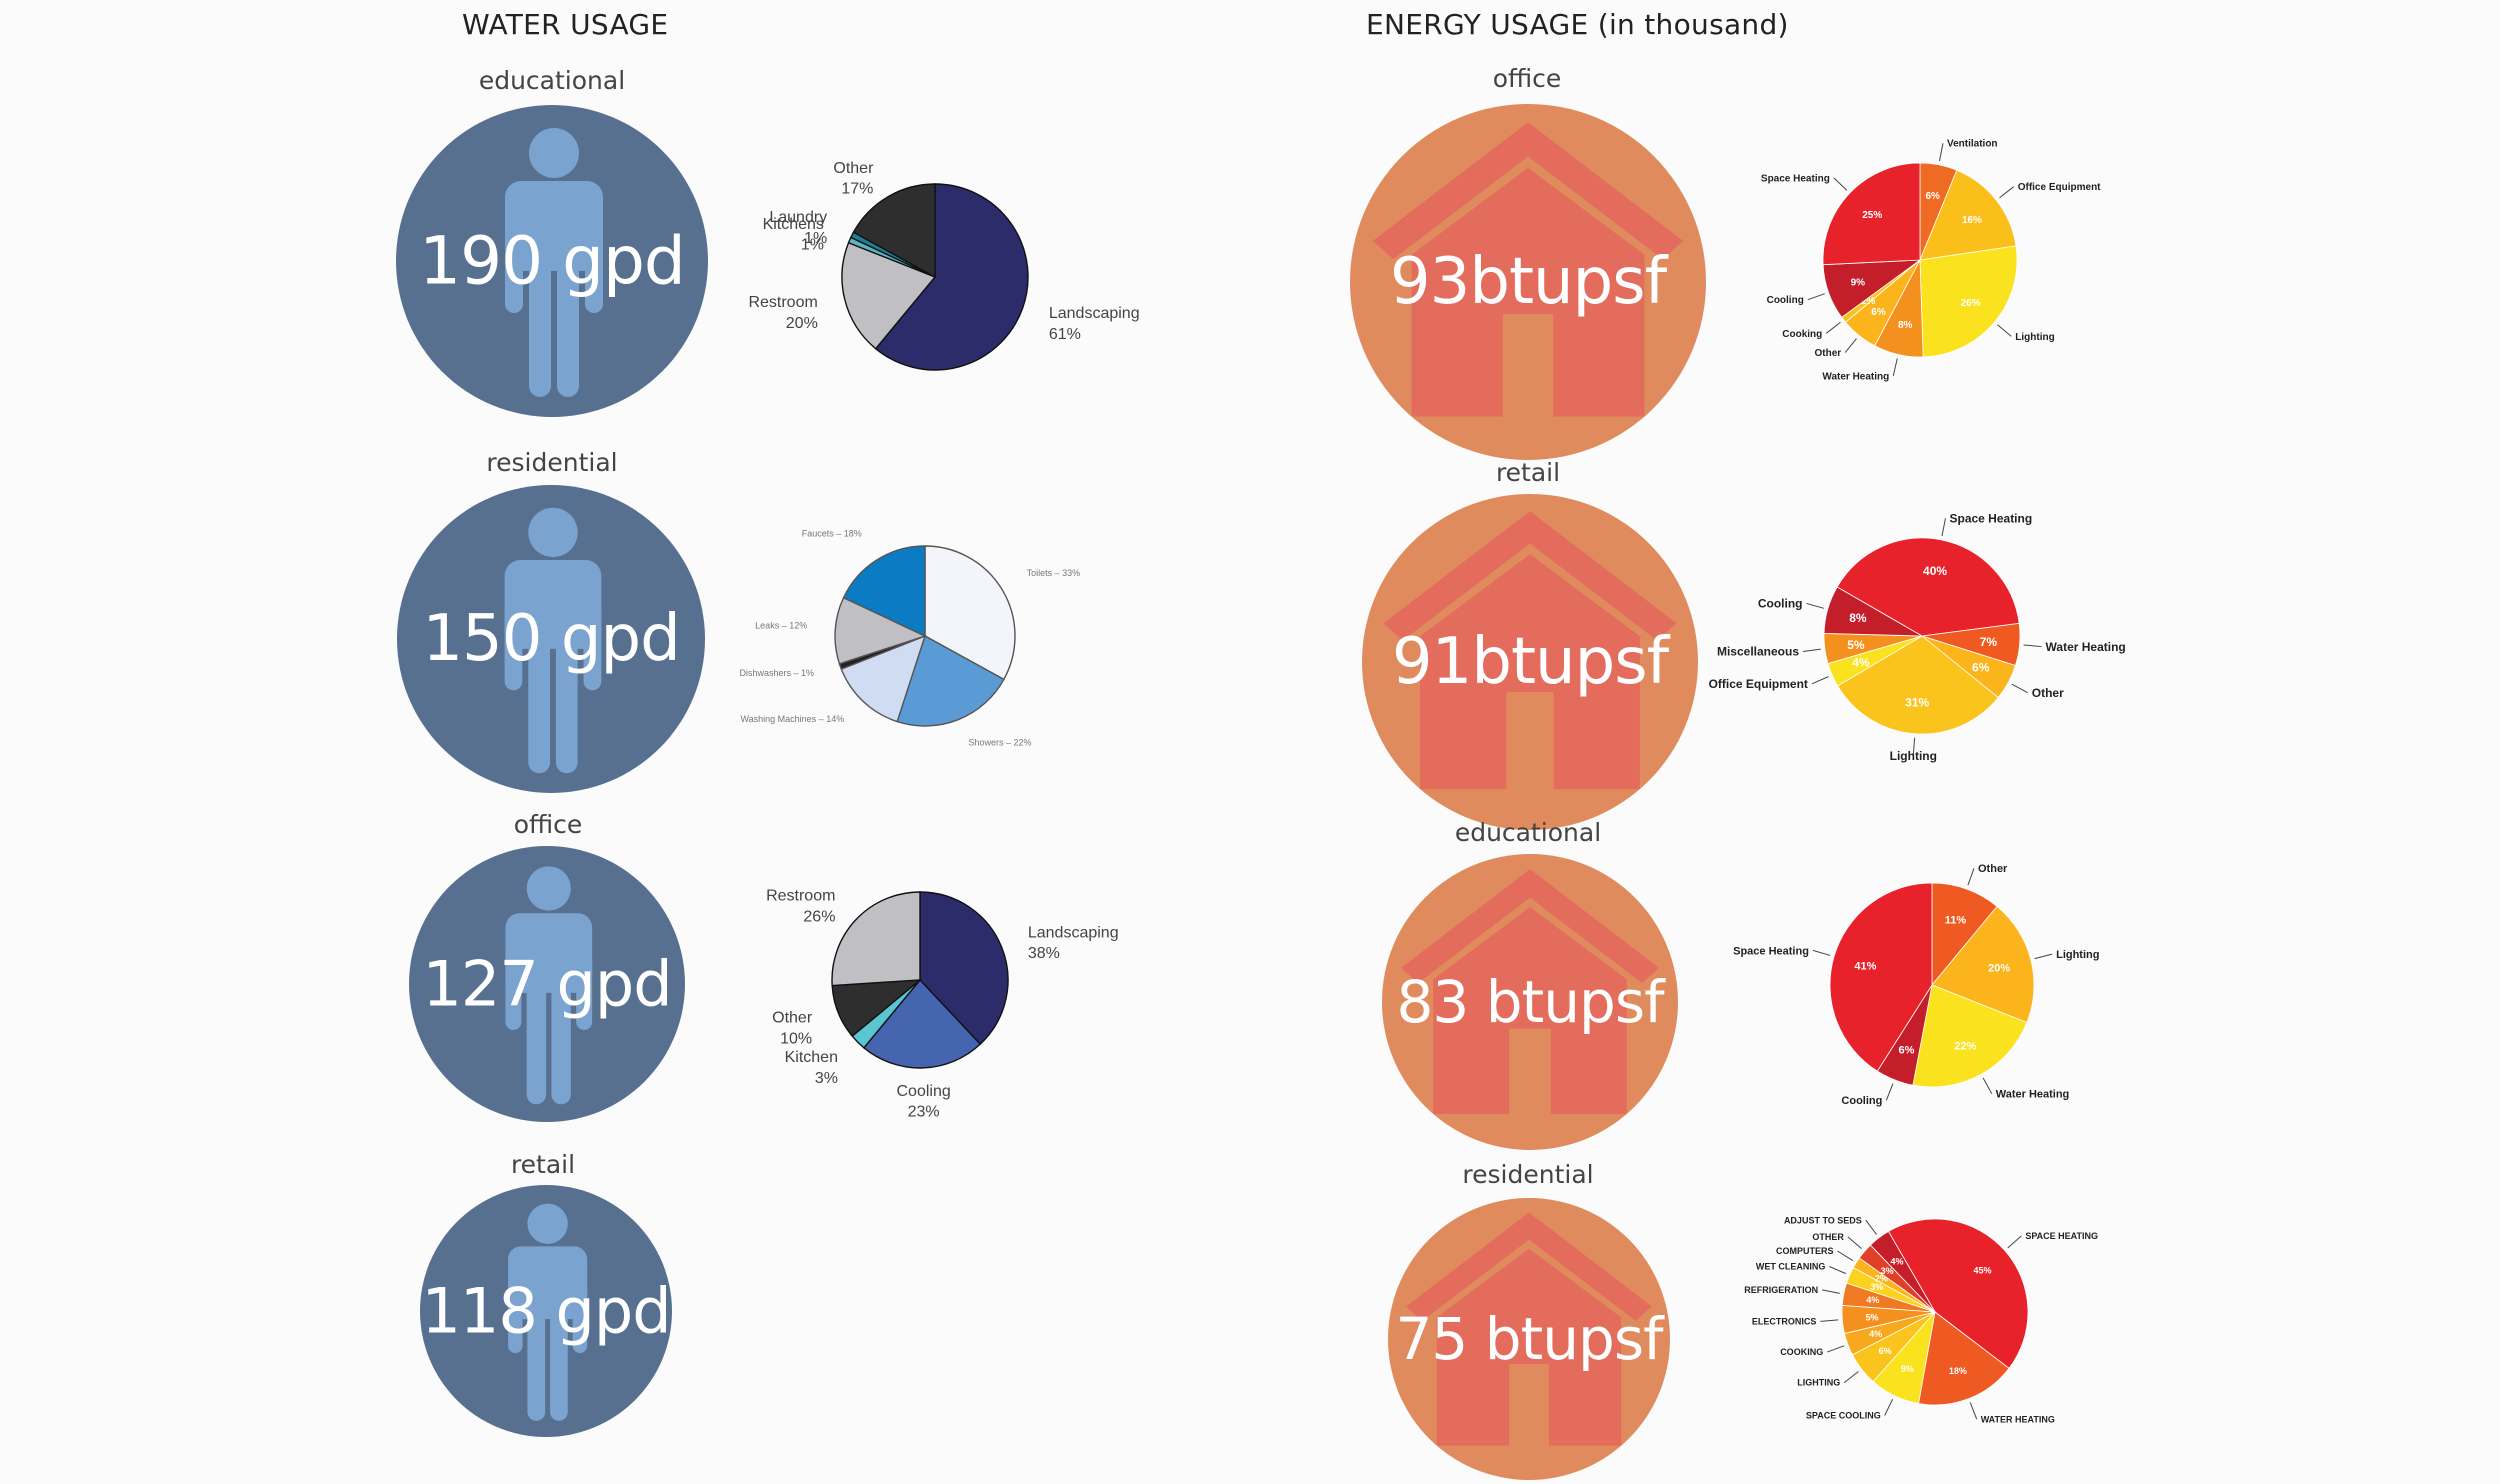 The image size is (2500, 1484). I want to click on energy-disc-residential: 75 btupsf, so click(1529, 1339).